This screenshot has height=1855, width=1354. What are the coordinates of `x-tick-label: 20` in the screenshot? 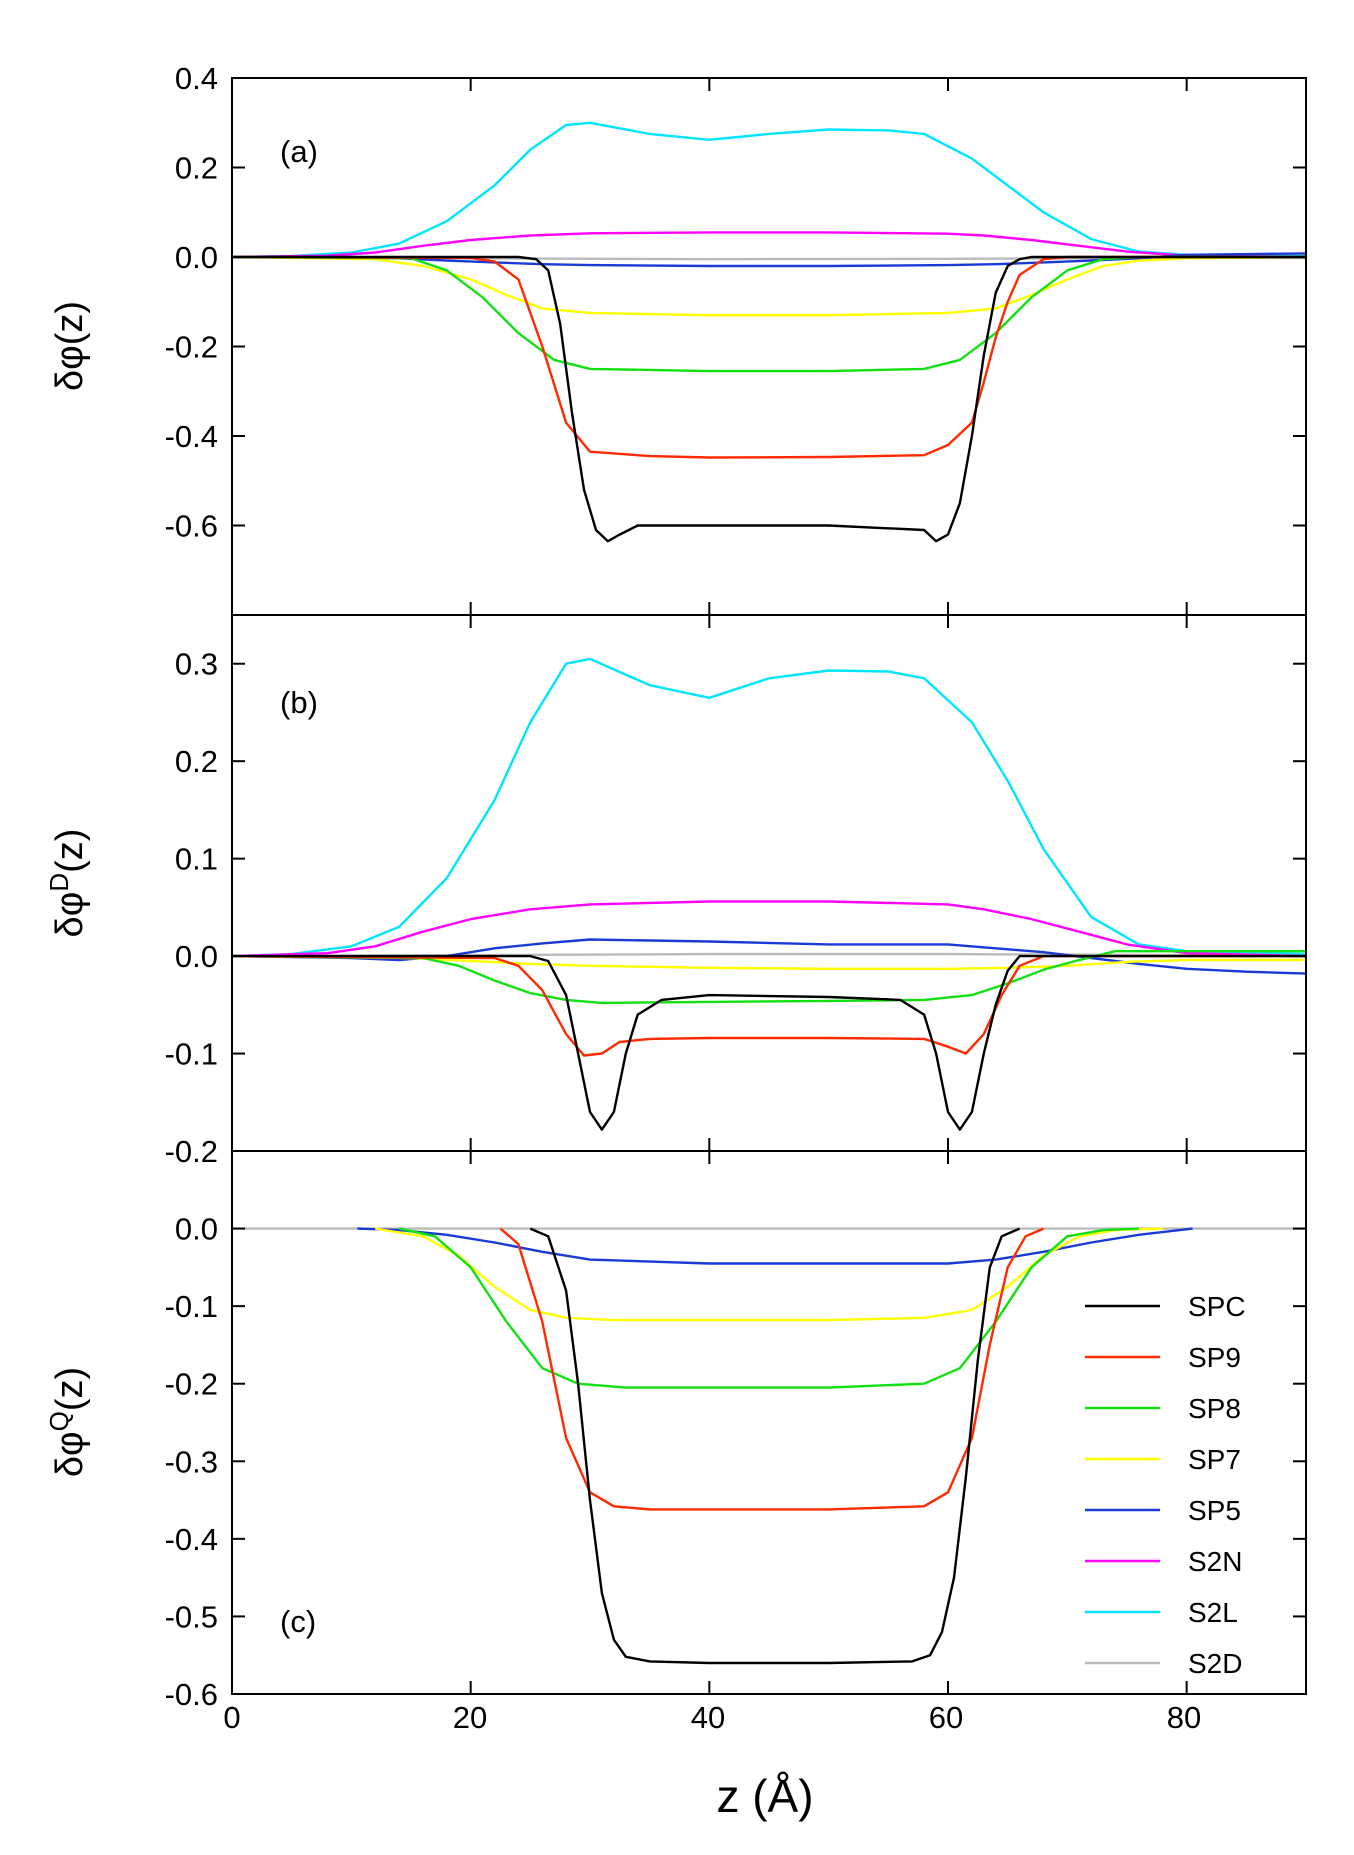 It's located at (470, 1717).